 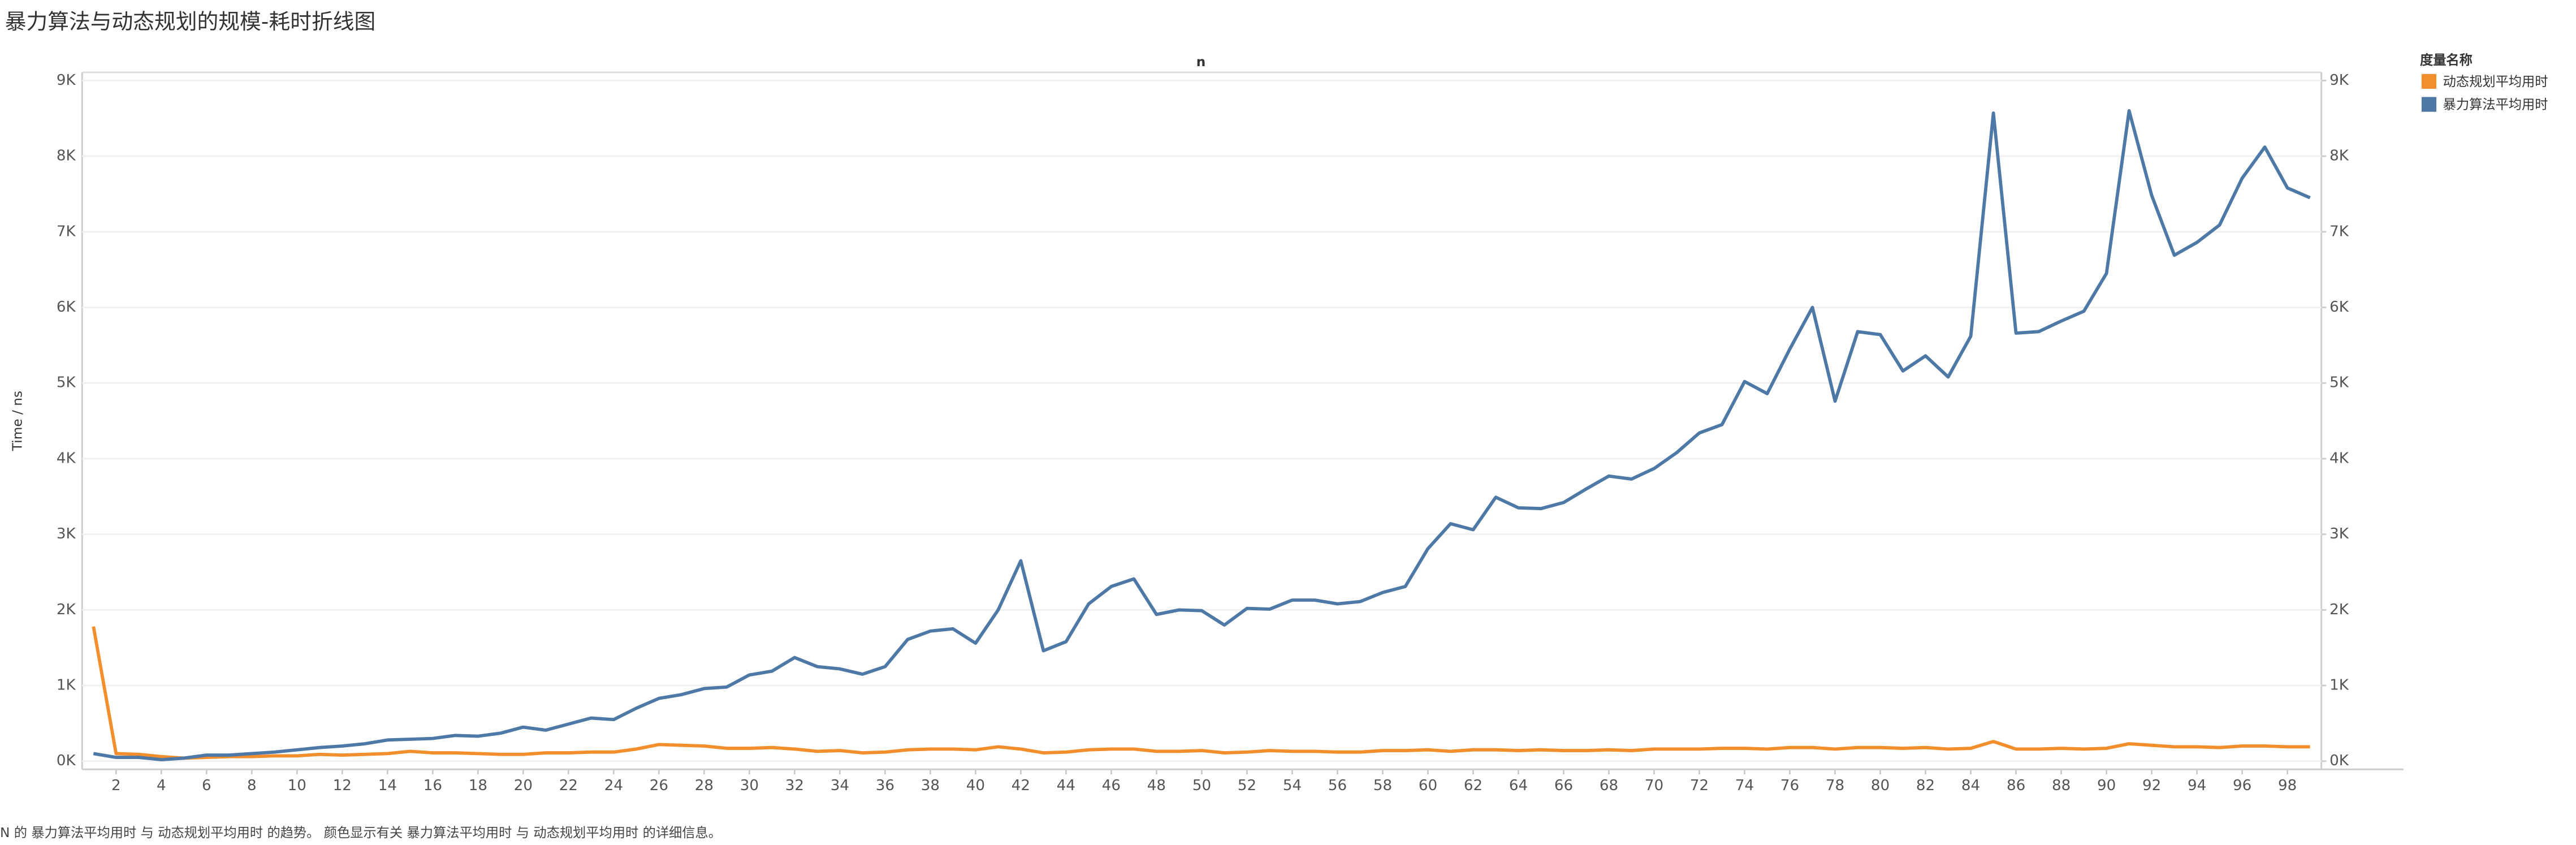 What do you see at coordinates (387, 786) in the screenshot?
I see `x-tick-label: 14` at bounding box center [387, 786].